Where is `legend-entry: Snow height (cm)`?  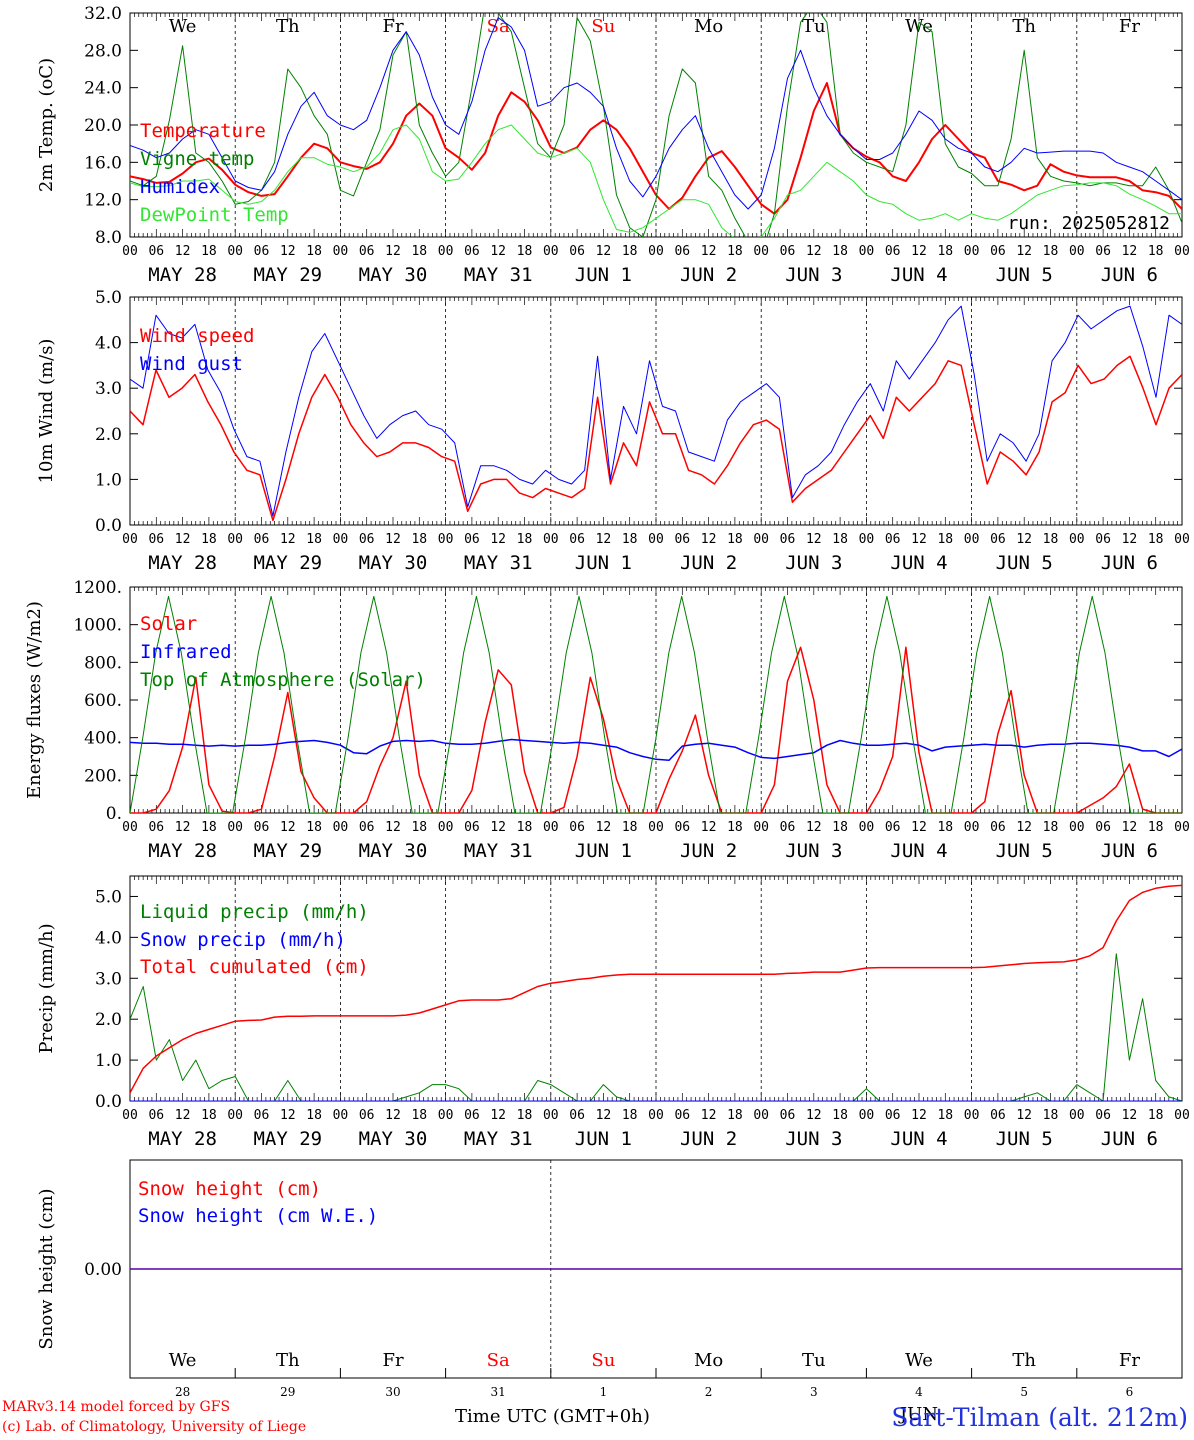 legend-entry: Snow height (cm) is located at coordinates (229, 1189).